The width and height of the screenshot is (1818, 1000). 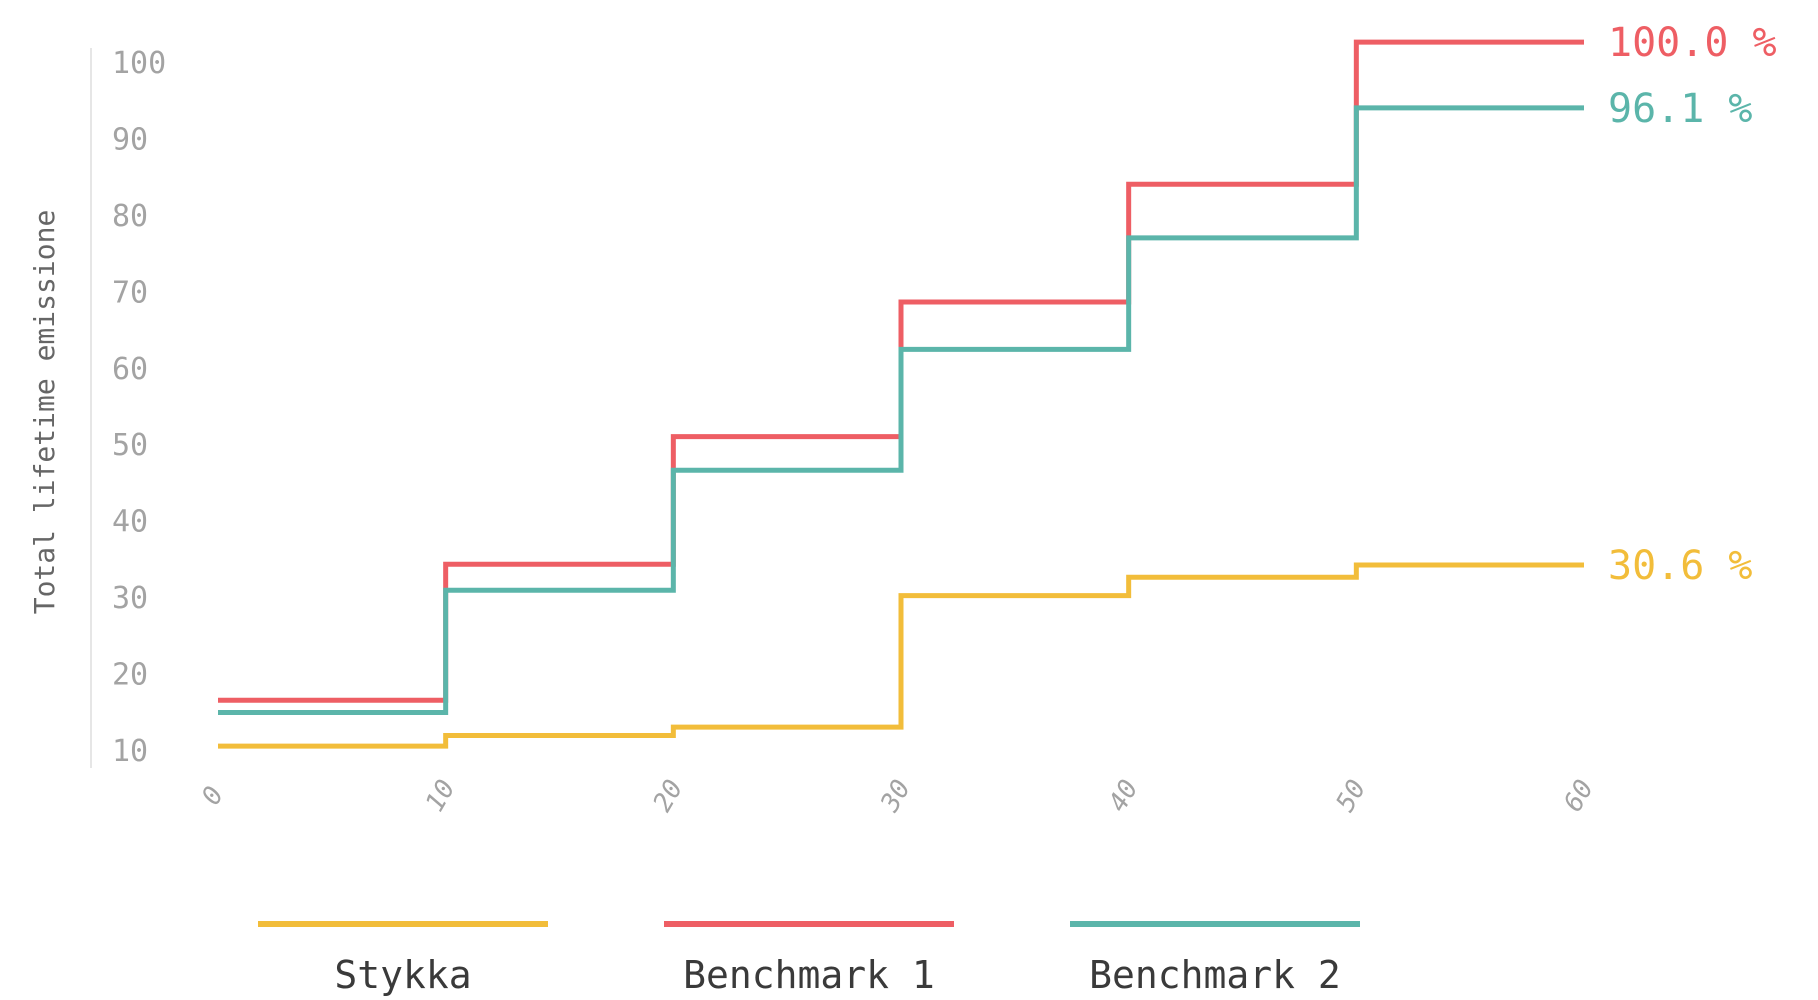 What do you see at coordinates (901, 655) in the screenshot?
I see `series-line-stykka` at bounding box center [901, 655].